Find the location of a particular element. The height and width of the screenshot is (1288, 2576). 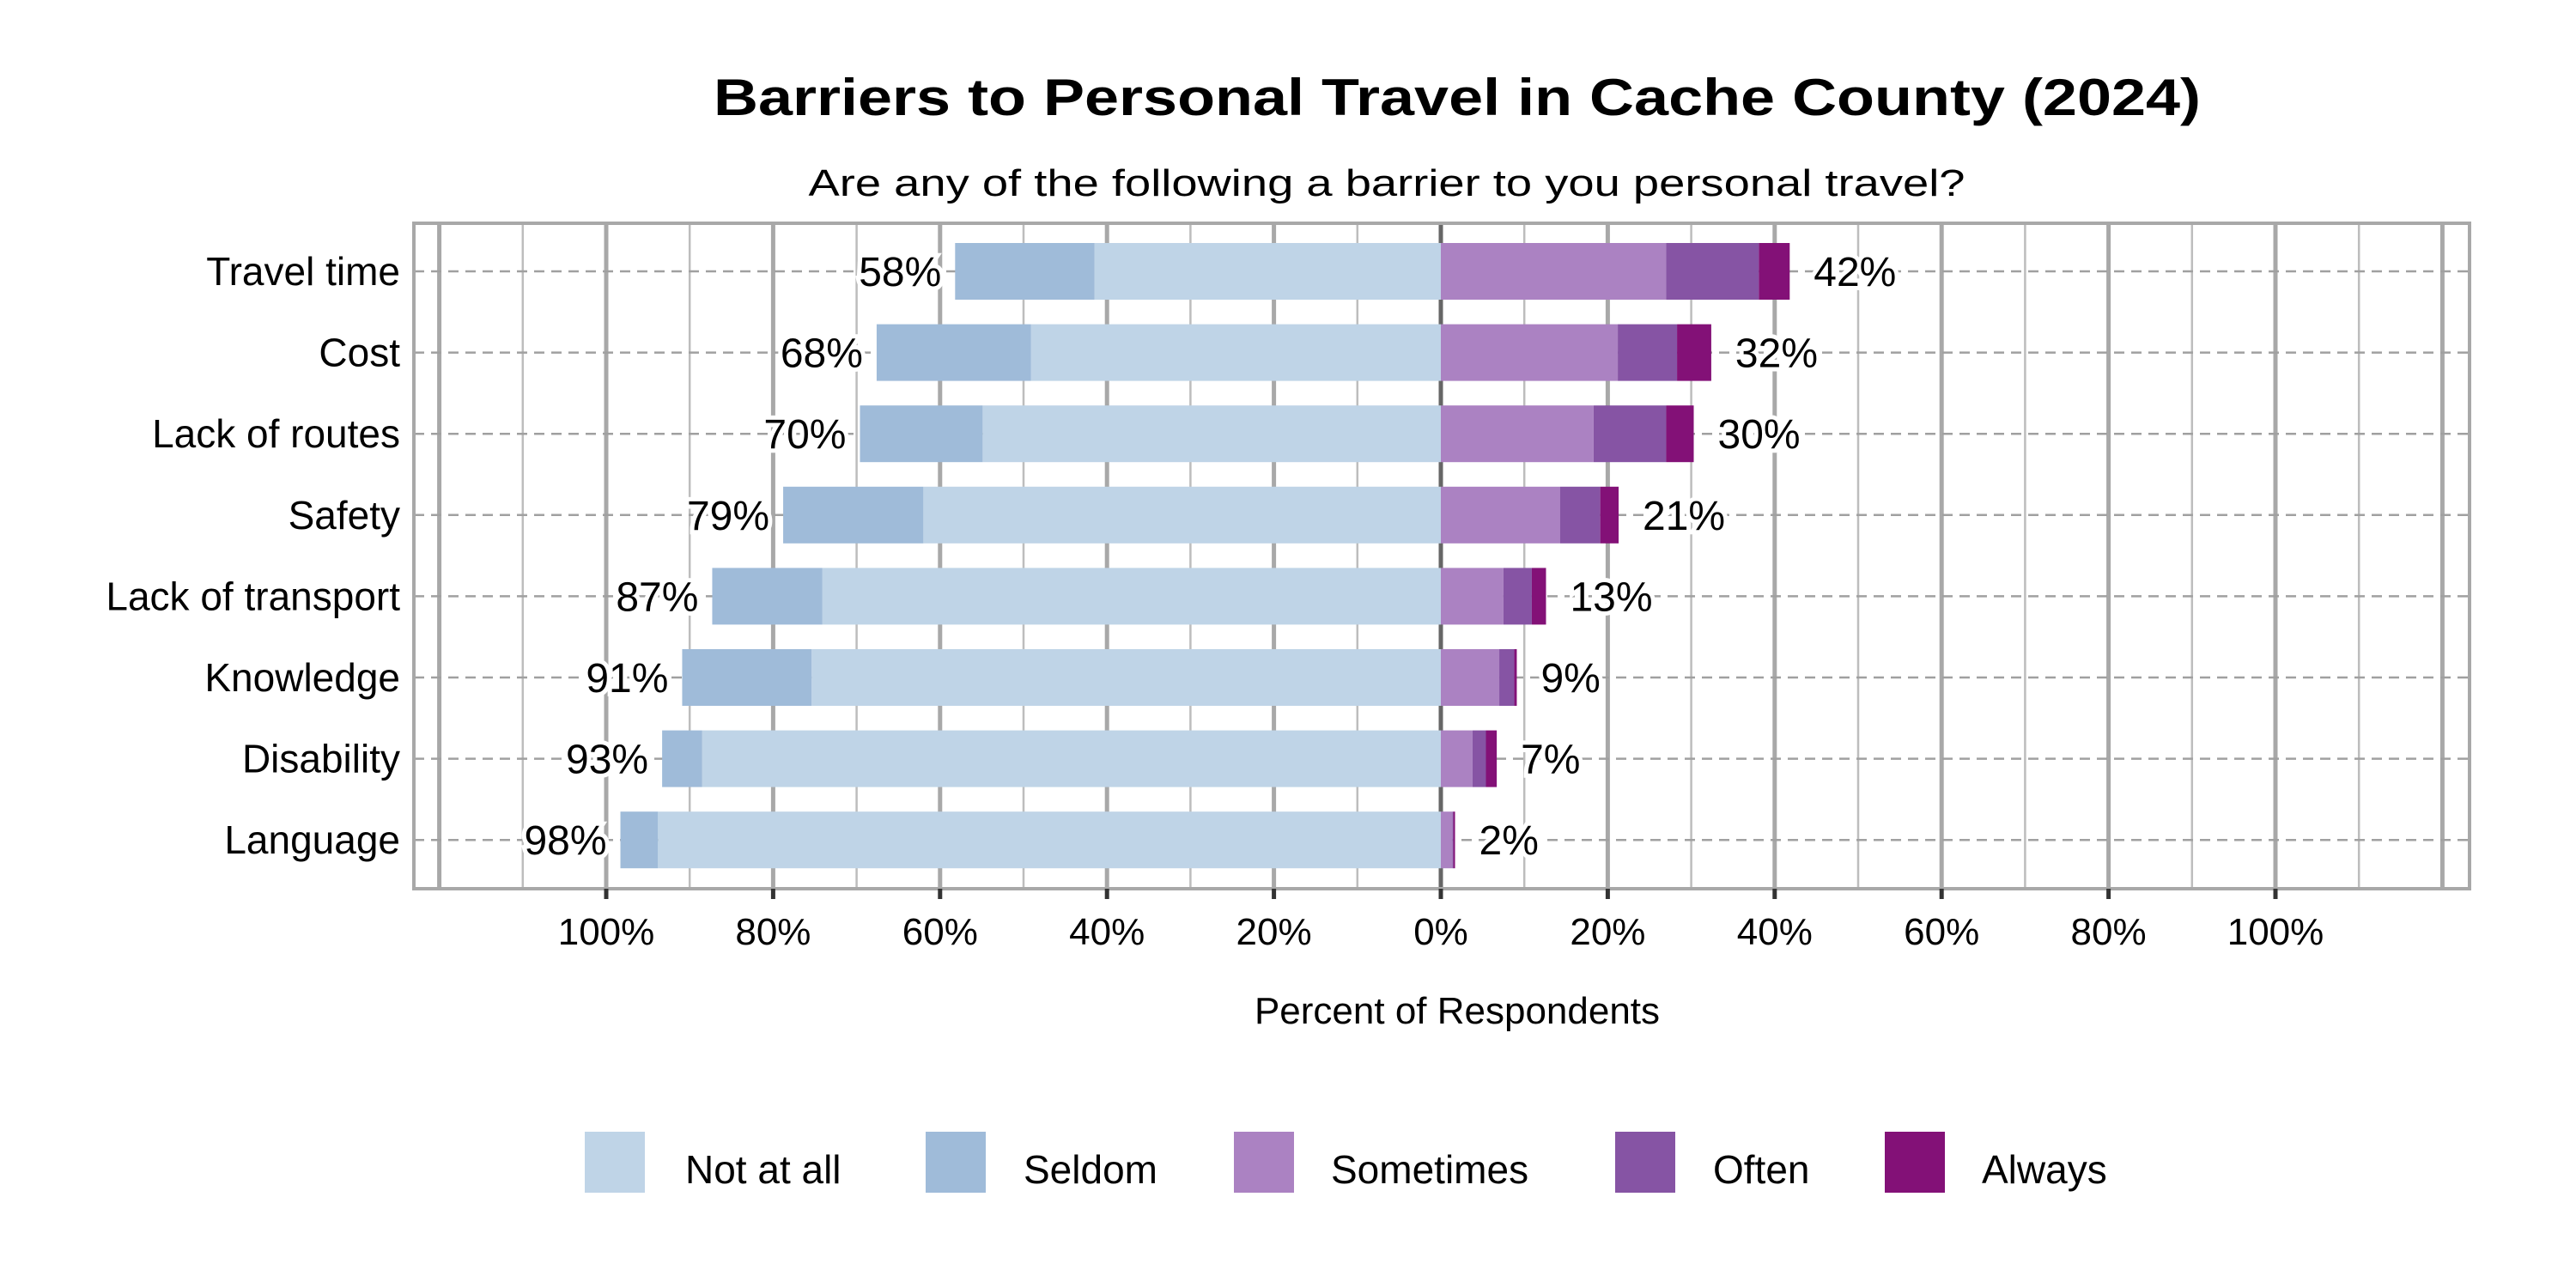

legend-label: Often is located at coordinates (1762, 1169).